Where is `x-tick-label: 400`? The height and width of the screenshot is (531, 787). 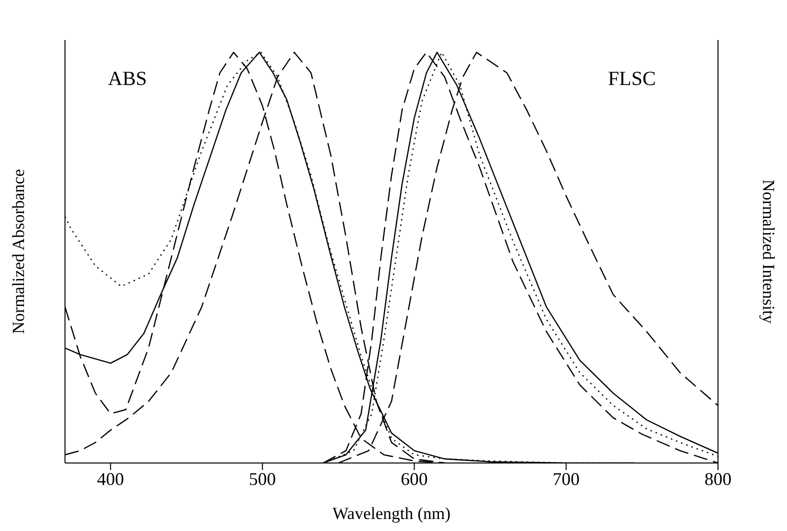
x-tick-label: 400 is located at coordinates (110, 478).